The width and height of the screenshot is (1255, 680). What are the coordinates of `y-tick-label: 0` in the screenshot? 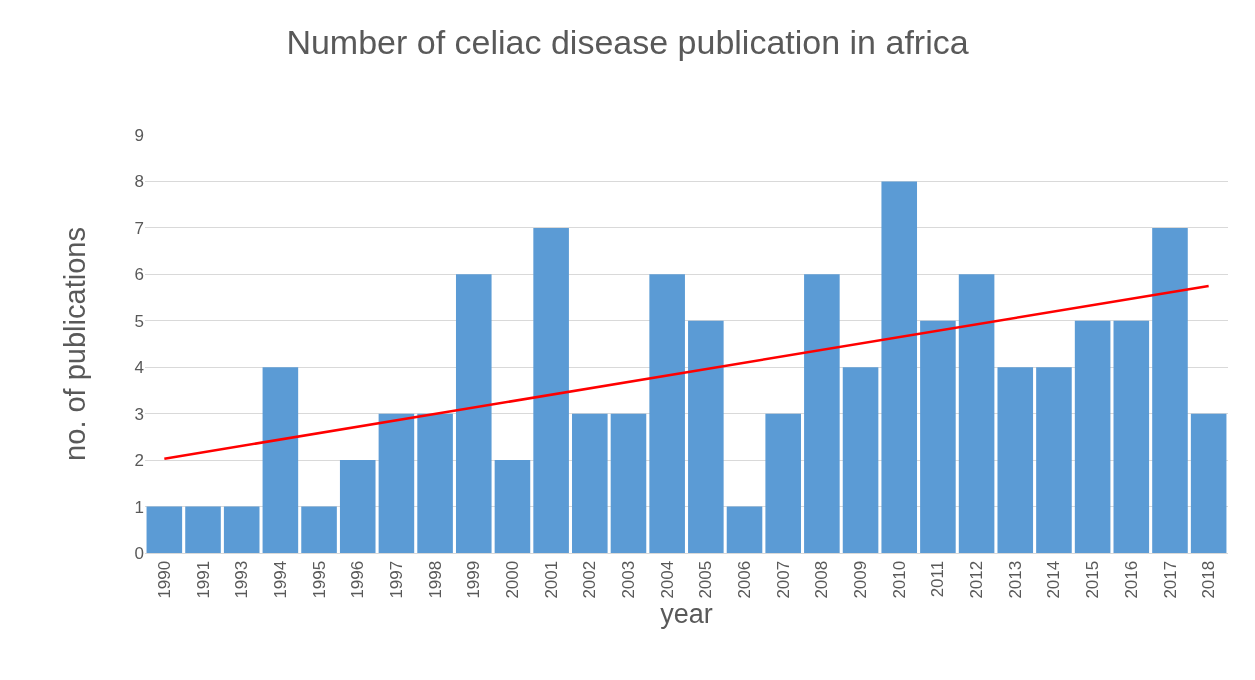 It's located at (139, 553).